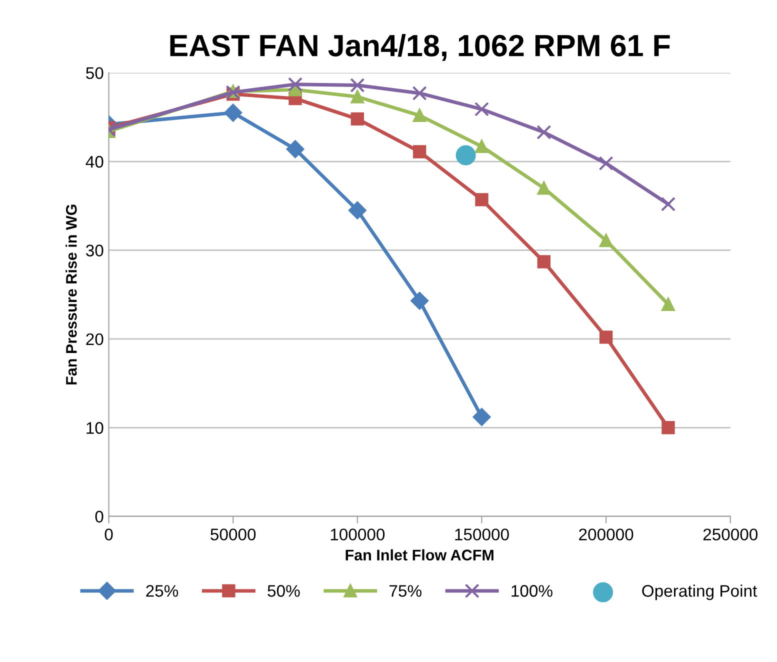  What do you see at coordinates (95, 73) in the screenshot?
I see `y-tick-label: 50` at bounding box center [95, 73].